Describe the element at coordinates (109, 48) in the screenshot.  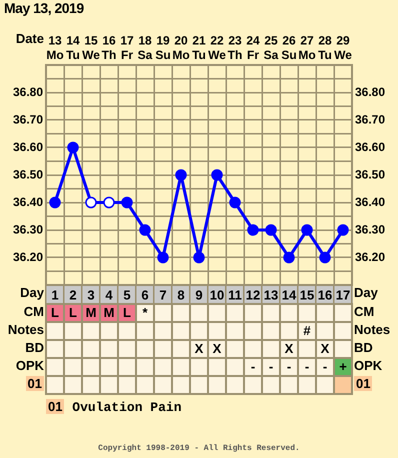
I see `x2-tick-label: 16 Th` at that location.